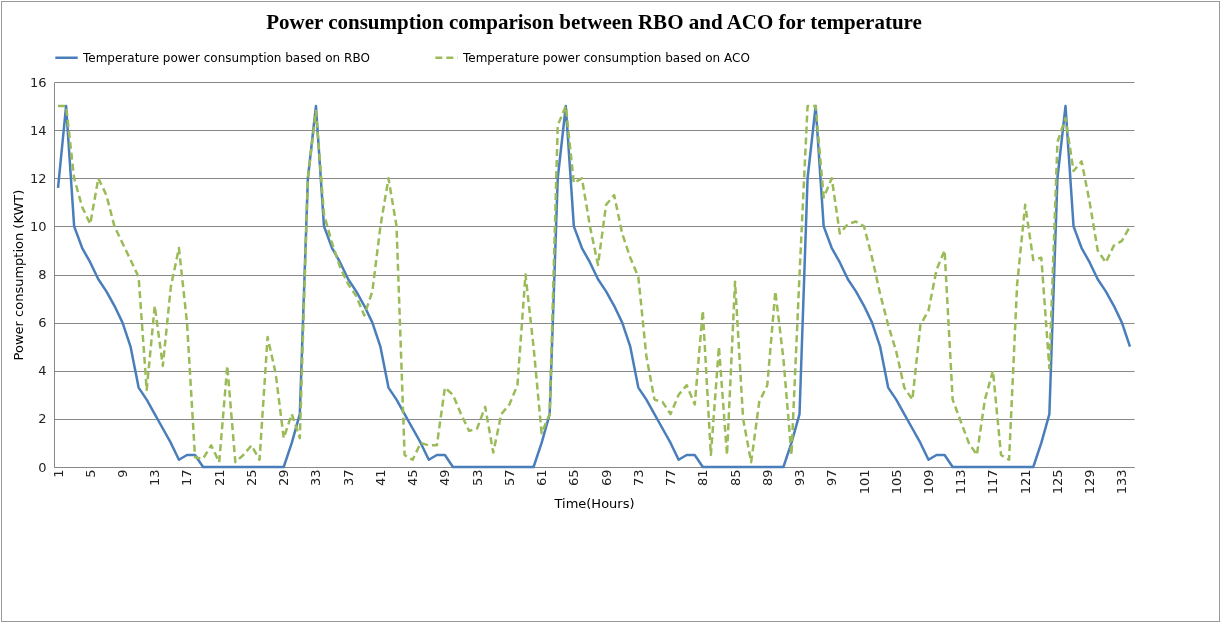 Image resolution: width=1221 pixels, height=623 pixels. I want to click on x-tick-label: 73, so click(638, 478).